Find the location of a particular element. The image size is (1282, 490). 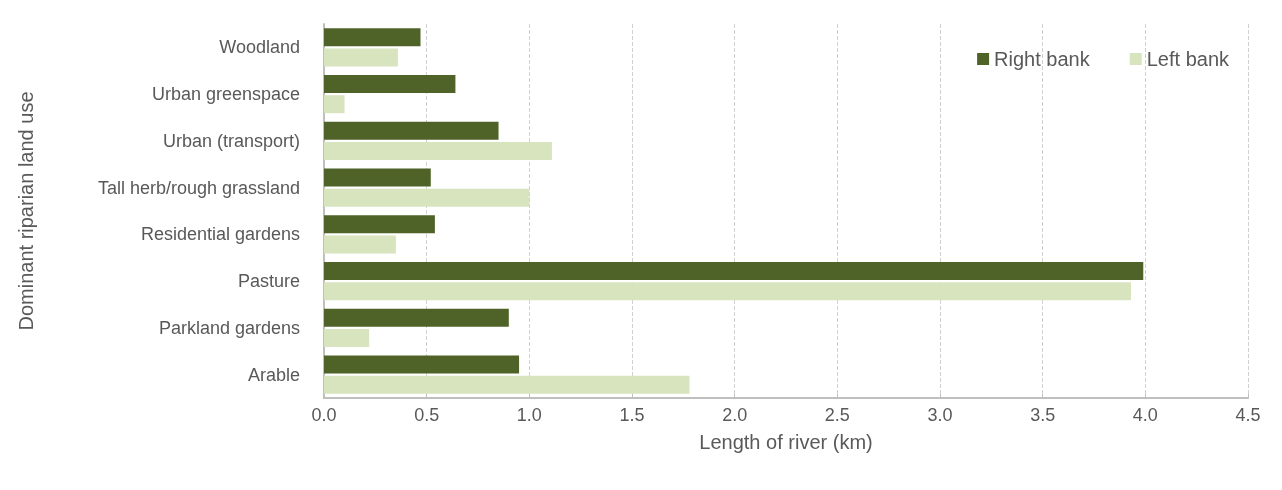

legend-label: Left bank is located at coordinates (1188, 59).